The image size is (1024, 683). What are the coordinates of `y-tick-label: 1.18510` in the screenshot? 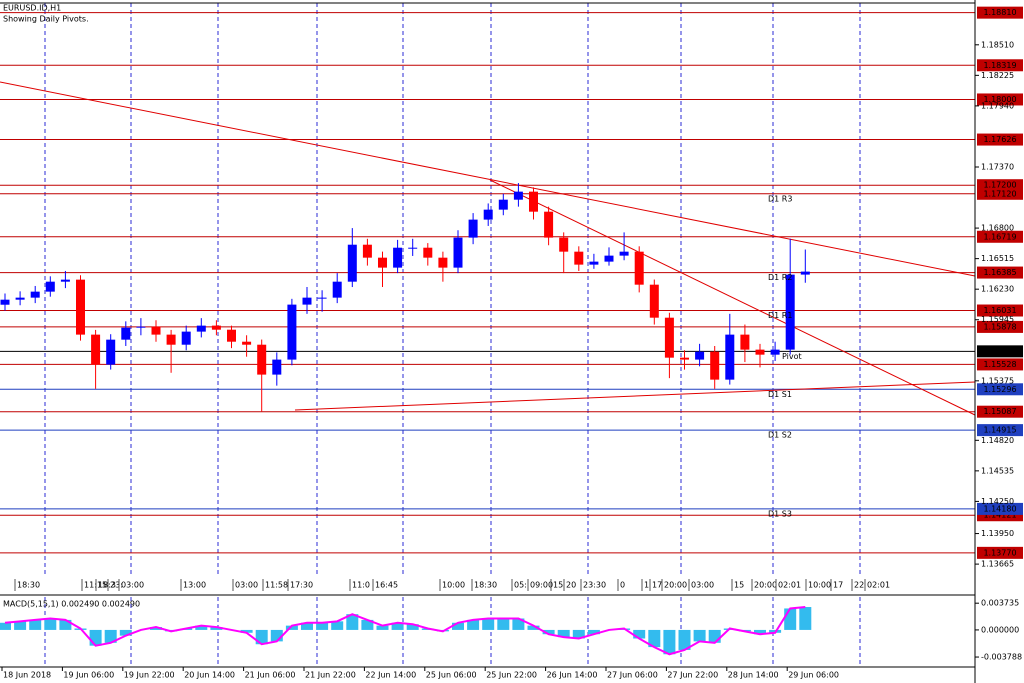 It's located at (997, 44).